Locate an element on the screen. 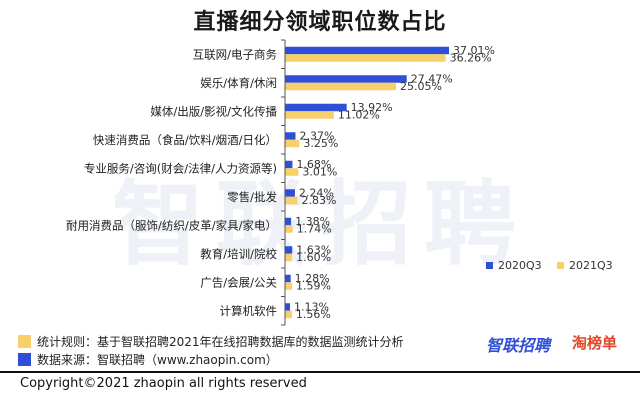  data-label: 13.92% is located at coordinates (372, 107).